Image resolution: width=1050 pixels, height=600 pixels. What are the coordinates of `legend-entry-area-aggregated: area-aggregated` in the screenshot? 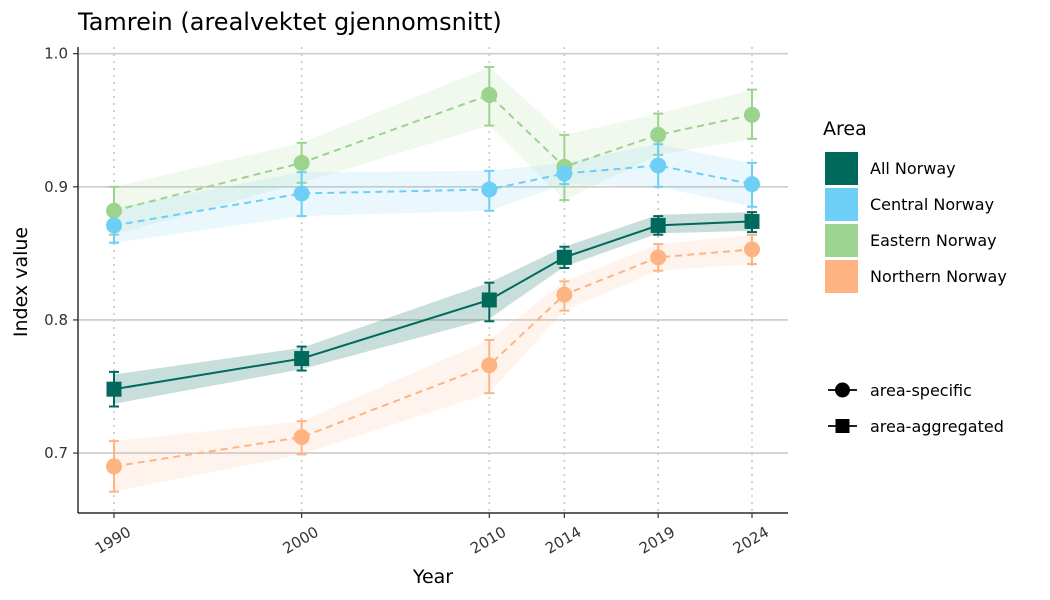 It's located at (916, 426).